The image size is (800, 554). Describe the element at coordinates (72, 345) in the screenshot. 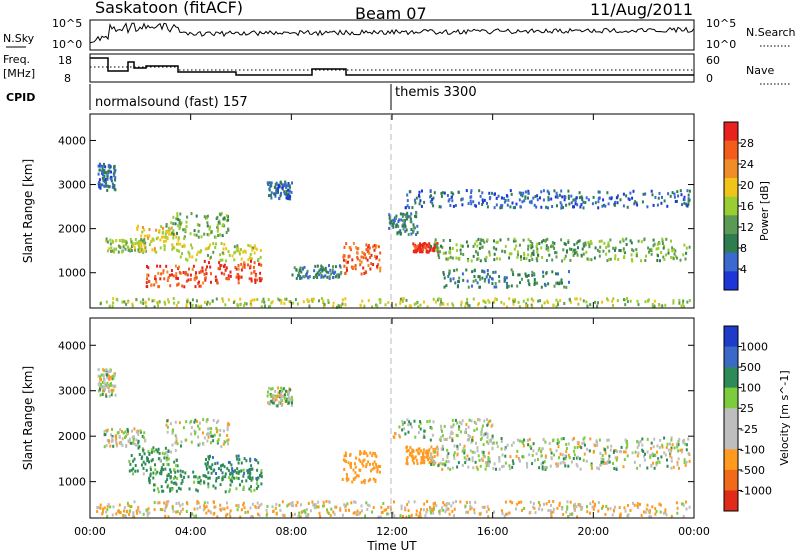

I see `y-tick-label: 4000` at that location.